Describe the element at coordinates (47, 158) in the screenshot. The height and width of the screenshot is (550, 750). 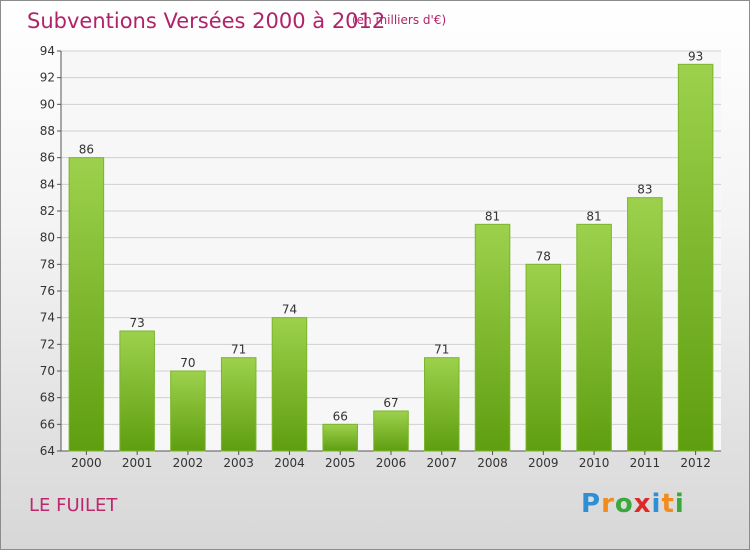
I see `y-tick-label: 86` at that location.